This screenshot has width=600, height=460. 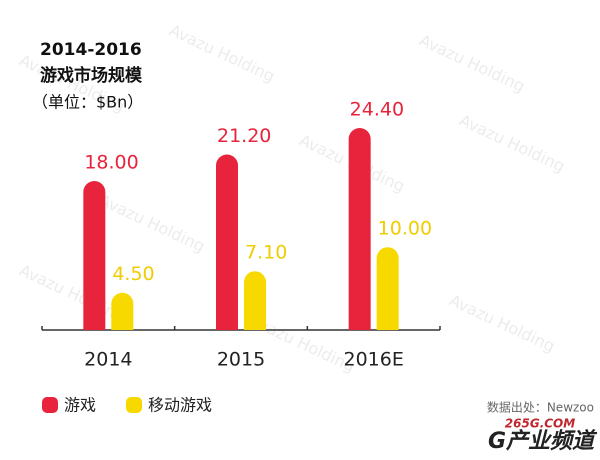 What do you see at coordinates (91, 75) in the screenshot?
I see `chart-subtitle: 游戏市场规模` at bounding box center [91, 75].